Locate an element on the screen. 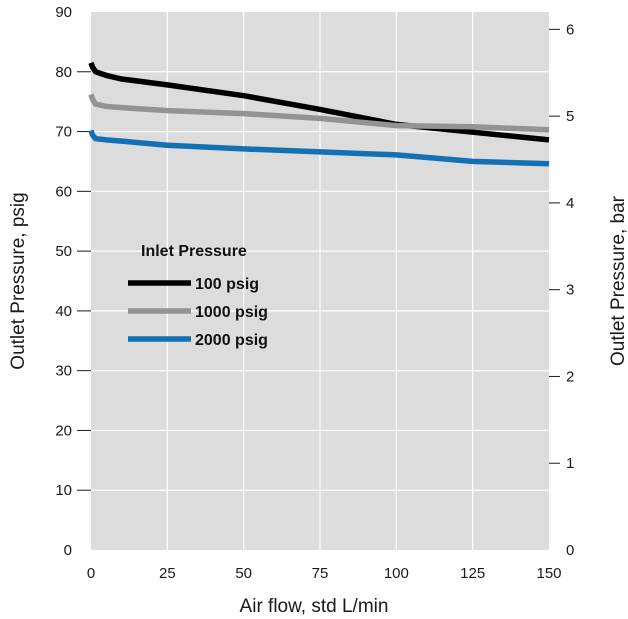 The image size is (628, 619). y2-tick-label: 1 is located at coordinates (570, 463).